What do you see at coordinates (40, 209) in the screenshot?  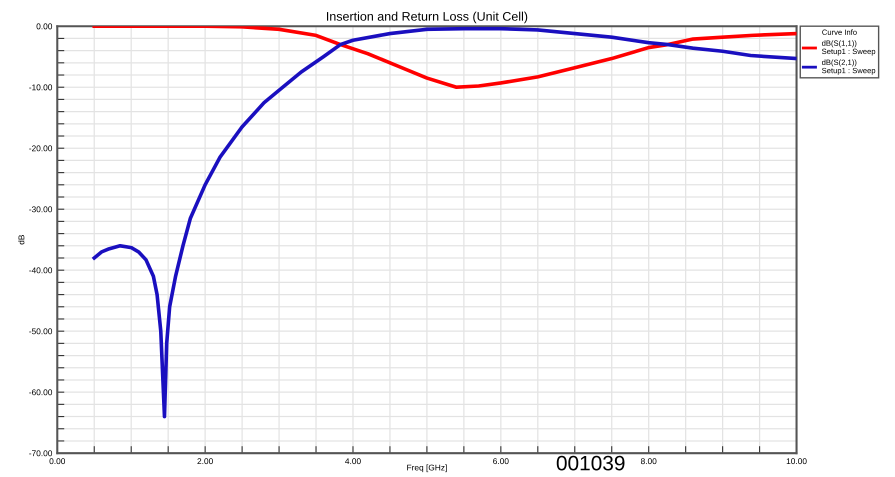 I see `y-tick-label: -30.00` at bounding box center [40, 209].